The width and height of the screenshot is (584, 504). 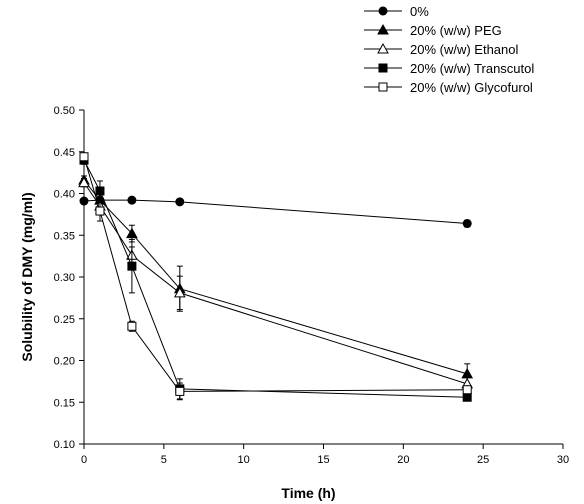 What do you see at coordinates (419, 11) in the screenshot?
I see `legend-label: 0%` at bounding box center [419, 11].